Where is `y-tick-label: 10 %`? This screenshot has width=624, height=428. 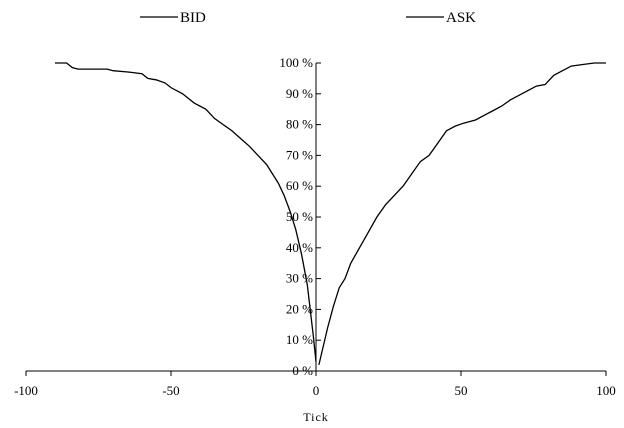
y-tick-label: 10 % is located at coordinates (299, 339).